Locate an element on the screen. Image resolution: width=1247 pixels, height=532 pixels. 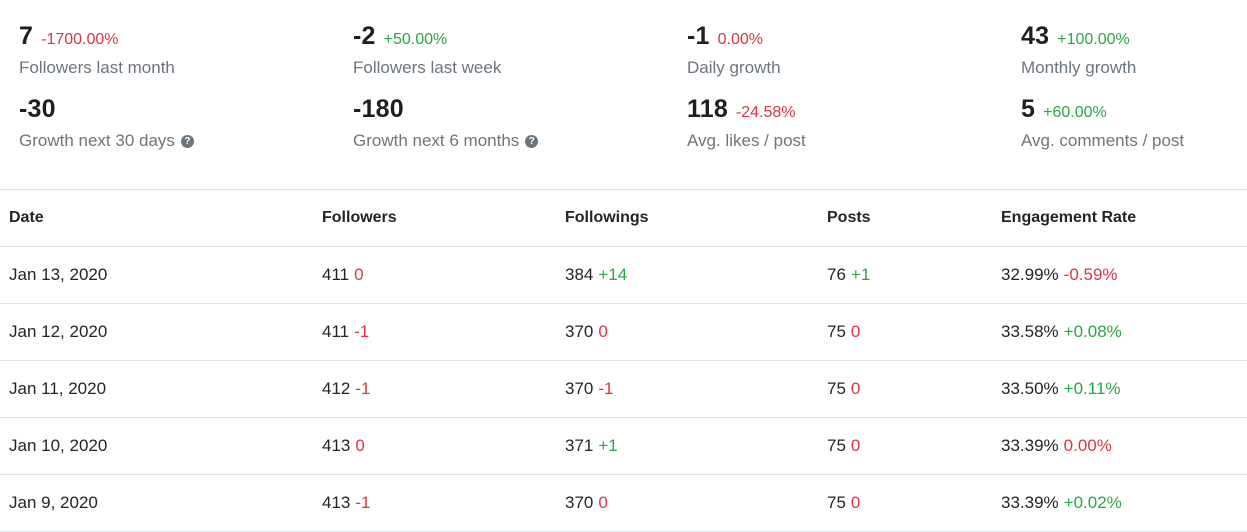
cell-delta: +0.02% is located at coordinates (1092, 502).